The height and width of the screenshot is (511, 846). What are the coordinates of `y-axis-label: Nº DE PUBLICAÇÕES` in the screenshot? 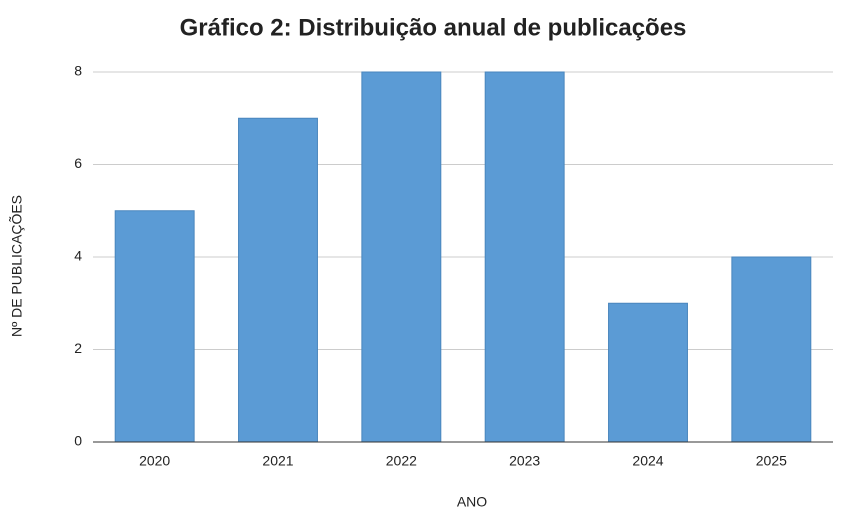 It's located at (17, 266).